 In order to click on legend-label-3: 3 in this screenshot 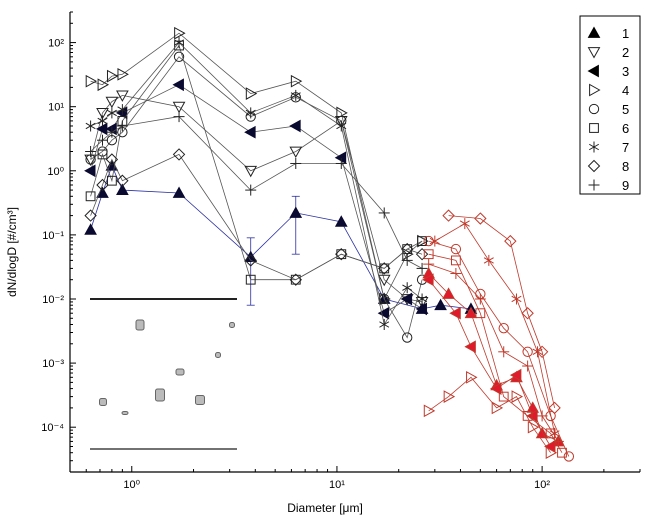, I will do `click(625, 71)`.